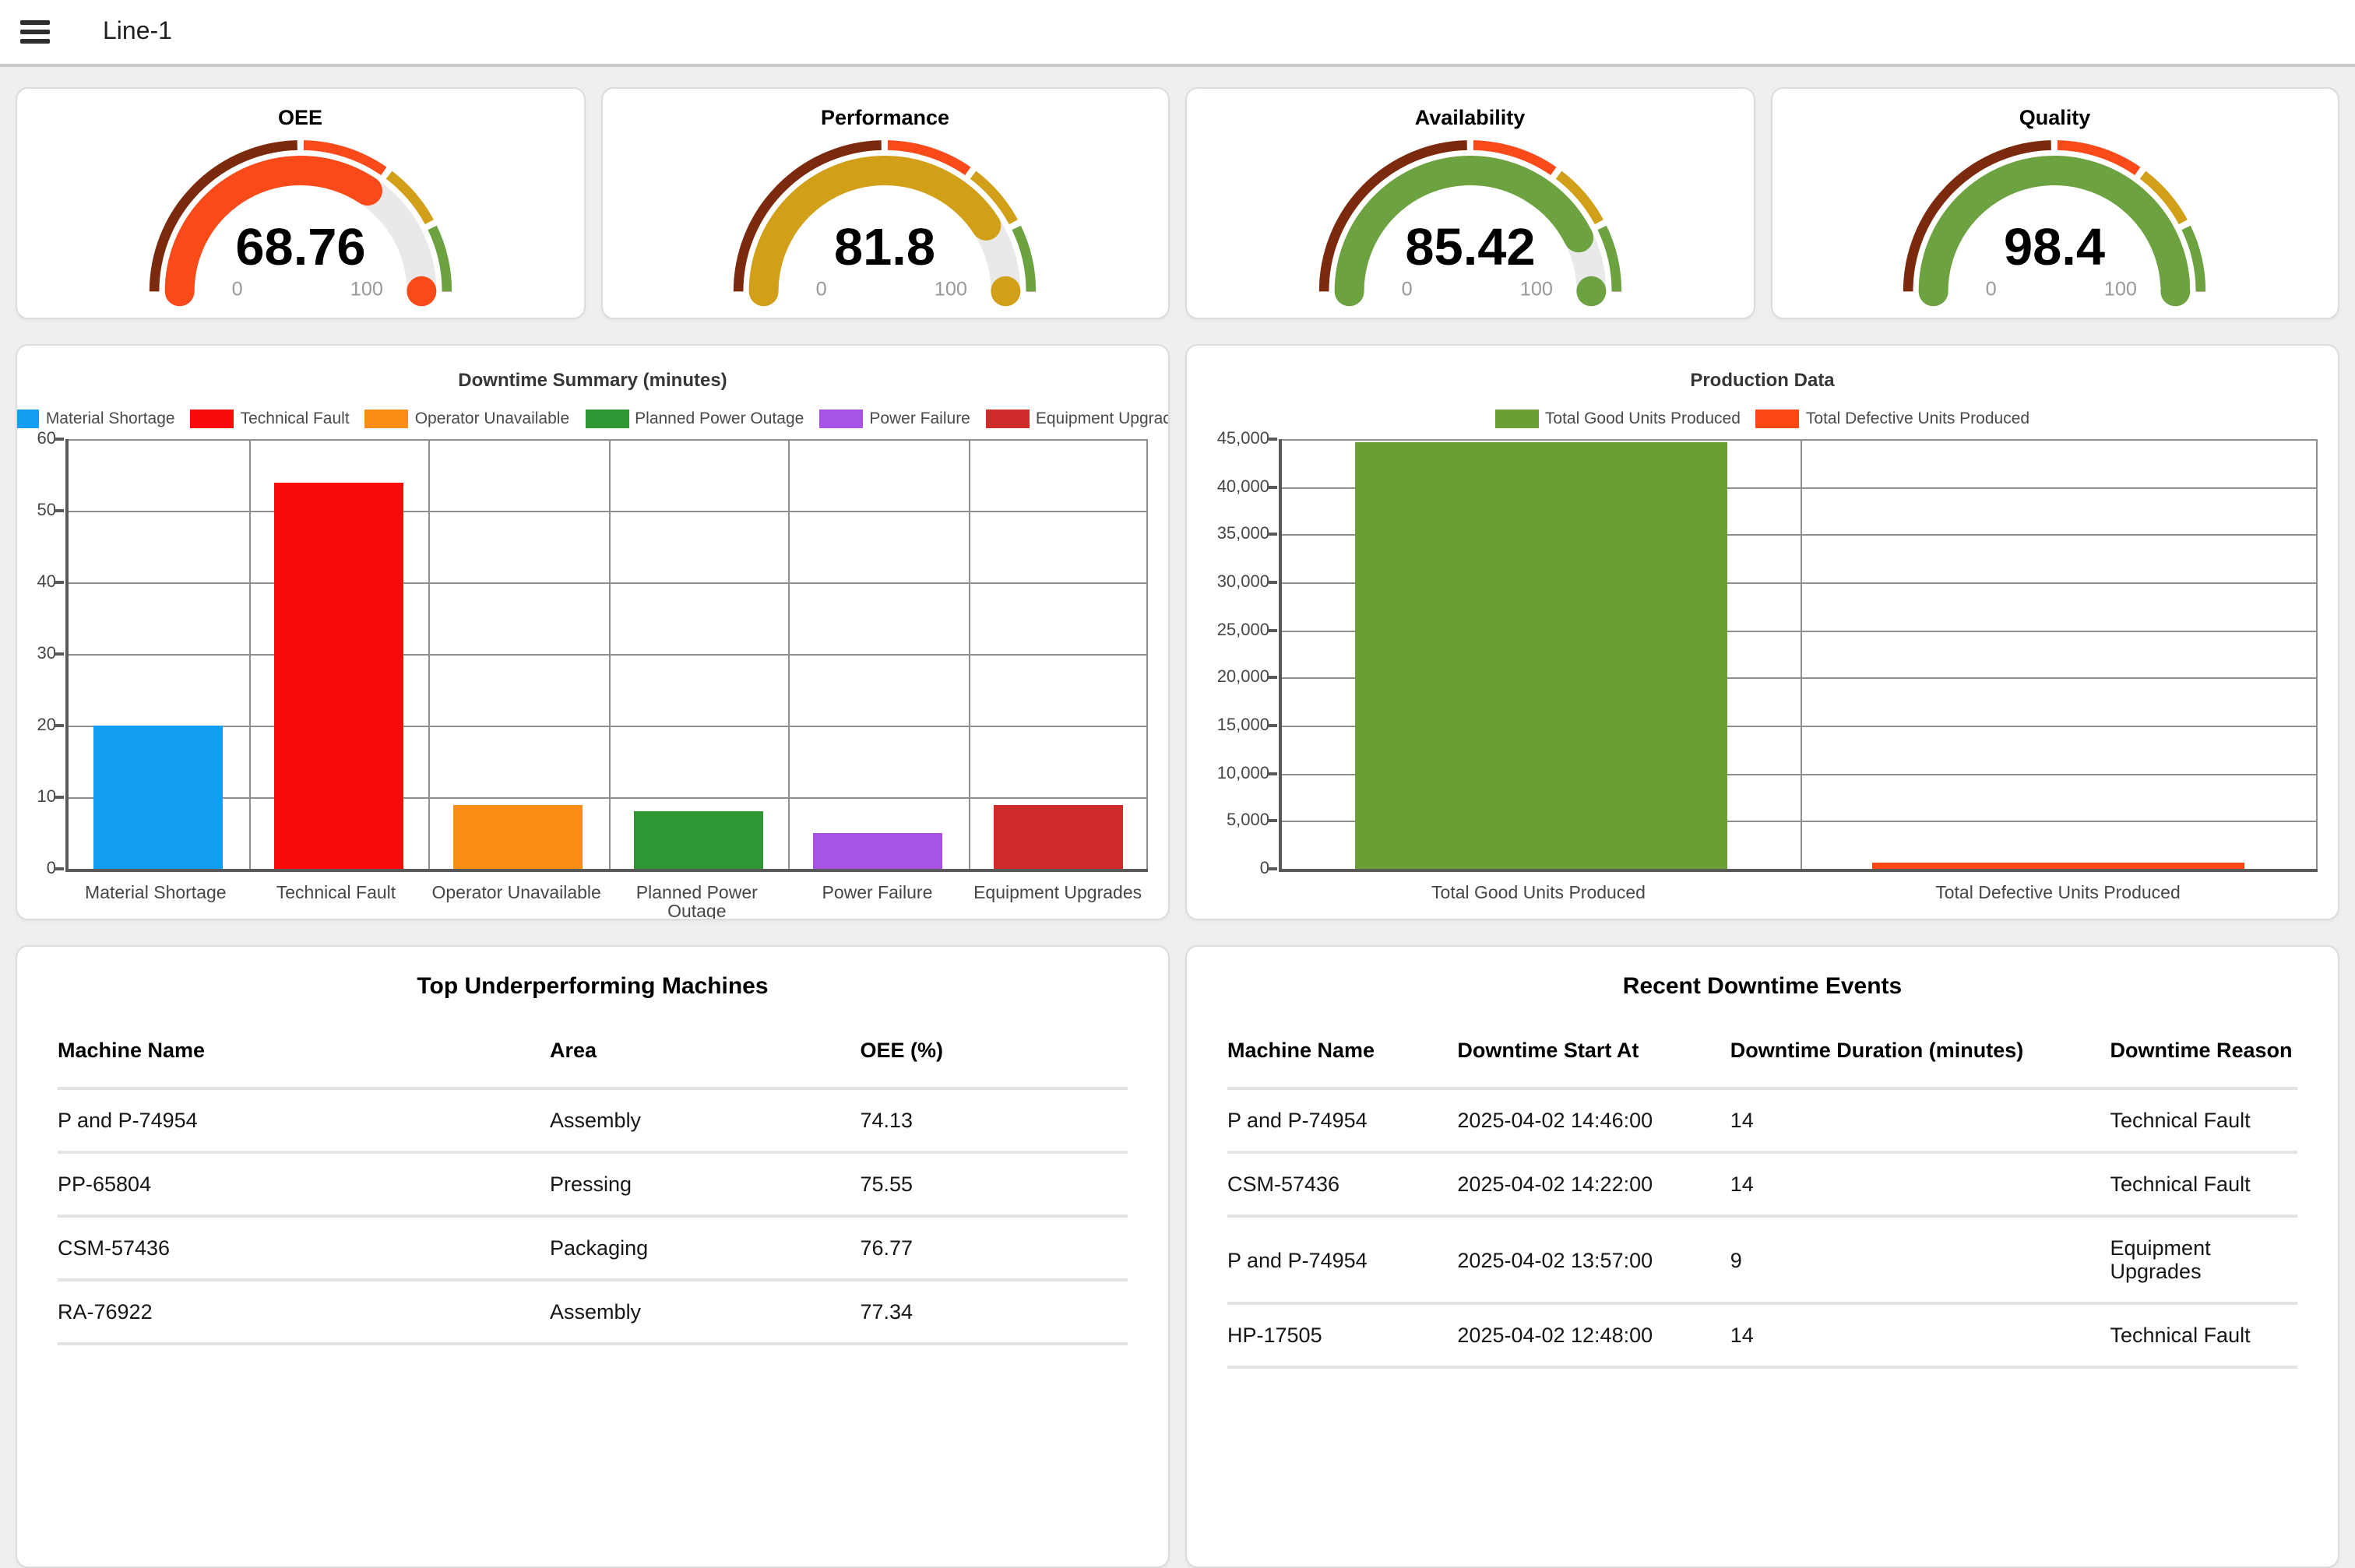 This screenshot has width=2355, height=1568. What do you see at coordinates (492, 419) in the screenshot?
I see `legend-label: Operator Unavailable` at bounding box center [492, 419].